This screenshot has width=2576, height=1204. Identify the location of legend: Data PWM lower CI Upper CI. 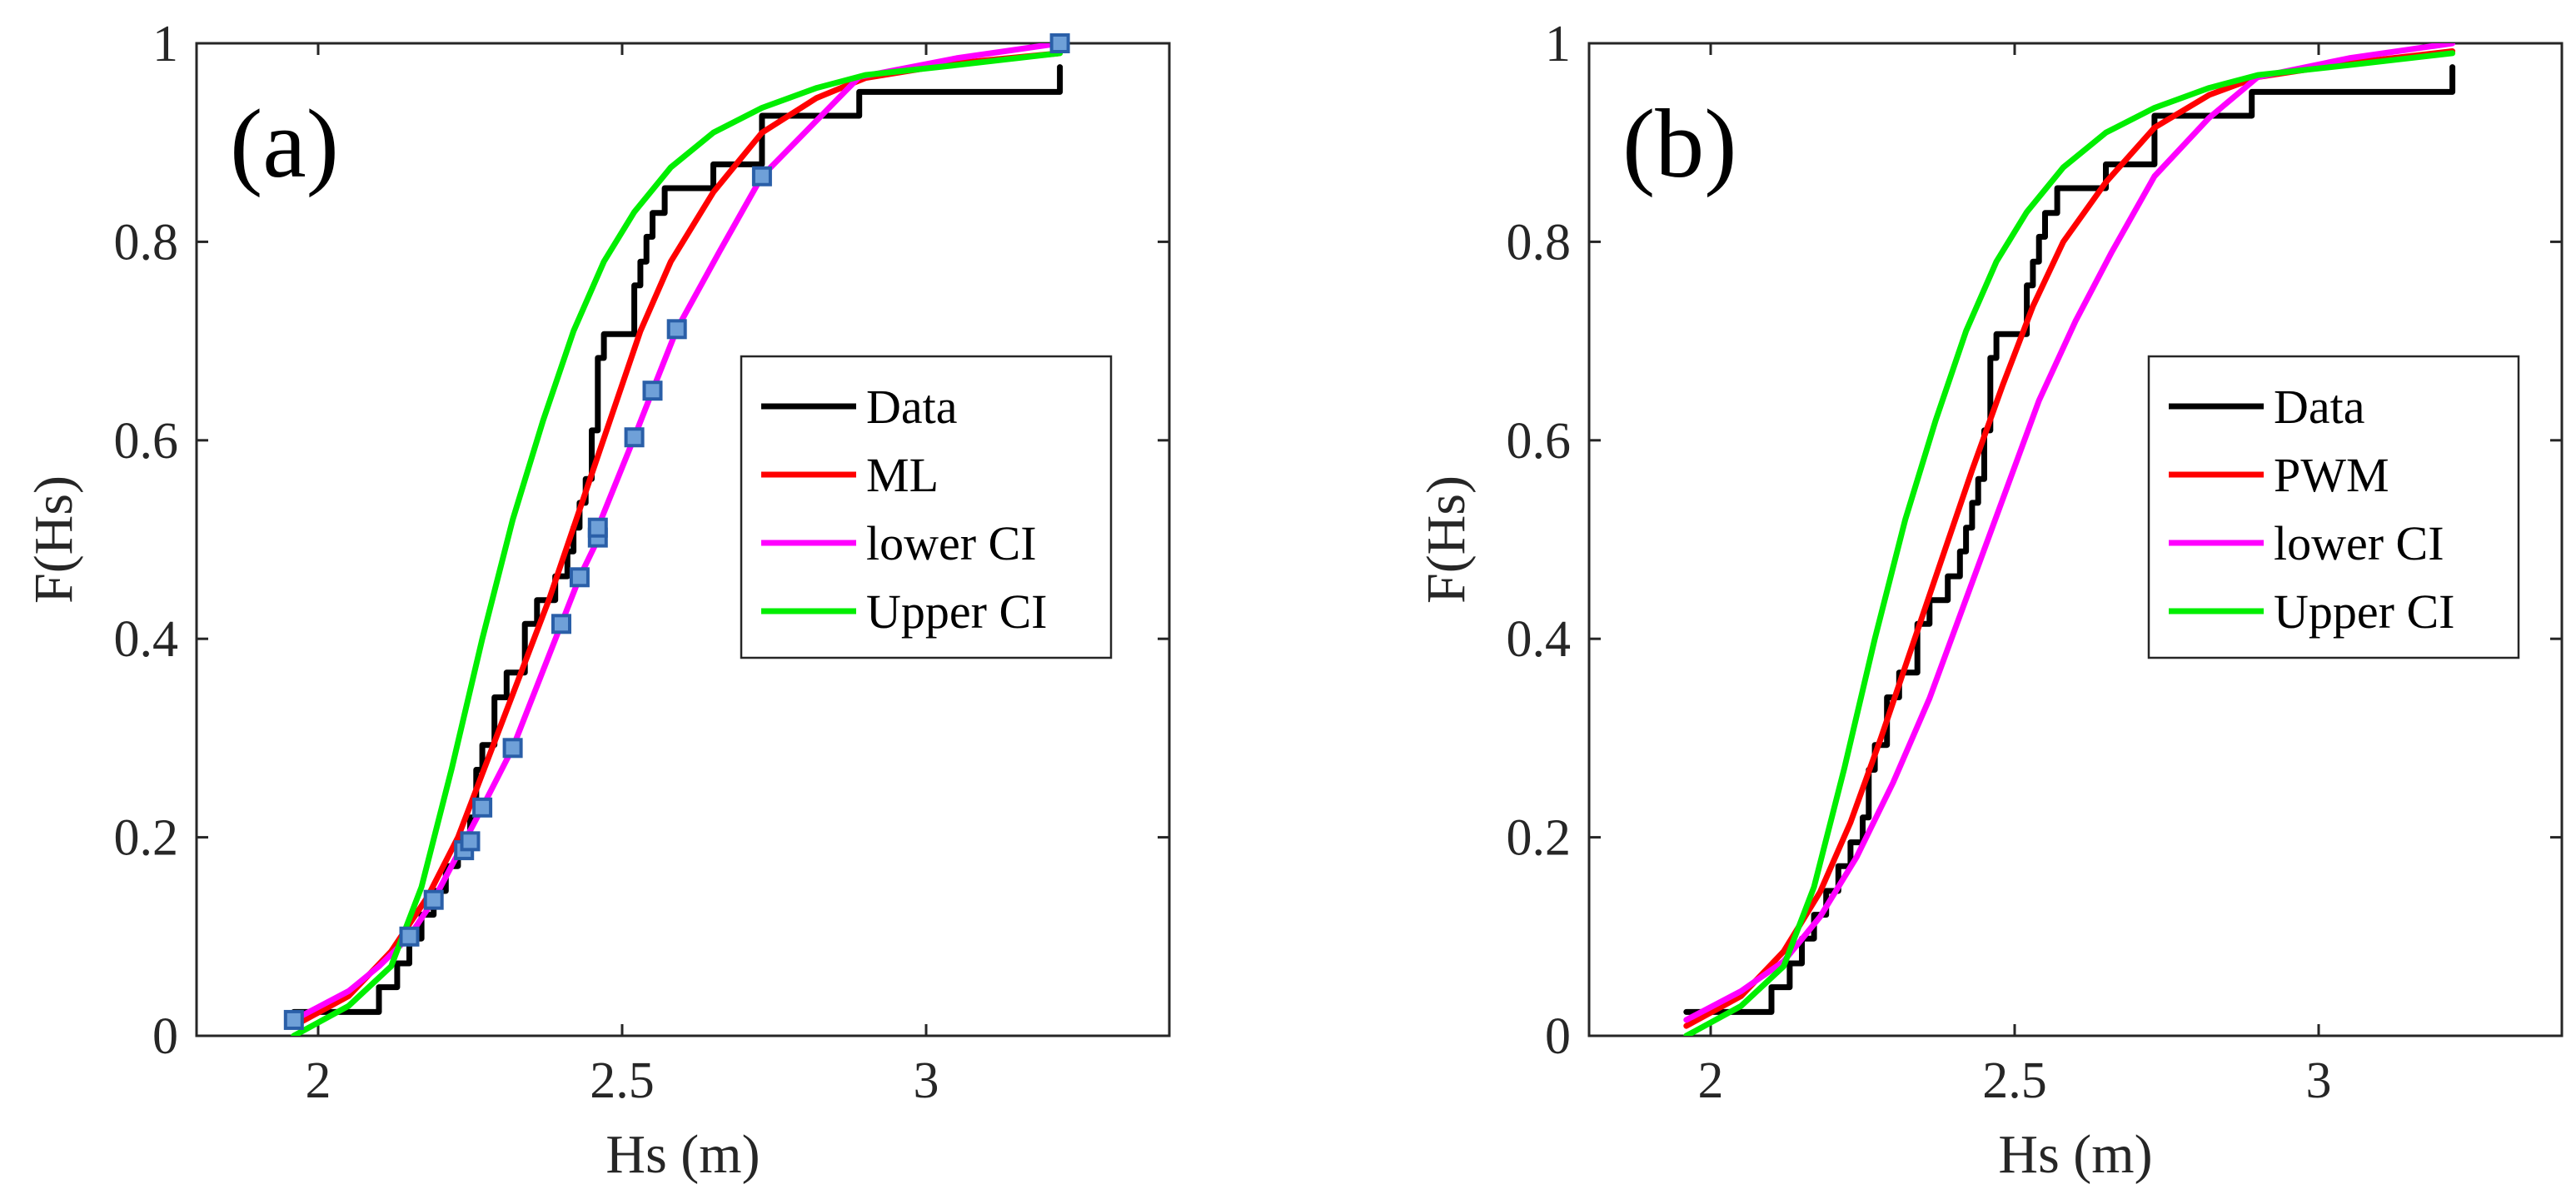
(2333, 507).